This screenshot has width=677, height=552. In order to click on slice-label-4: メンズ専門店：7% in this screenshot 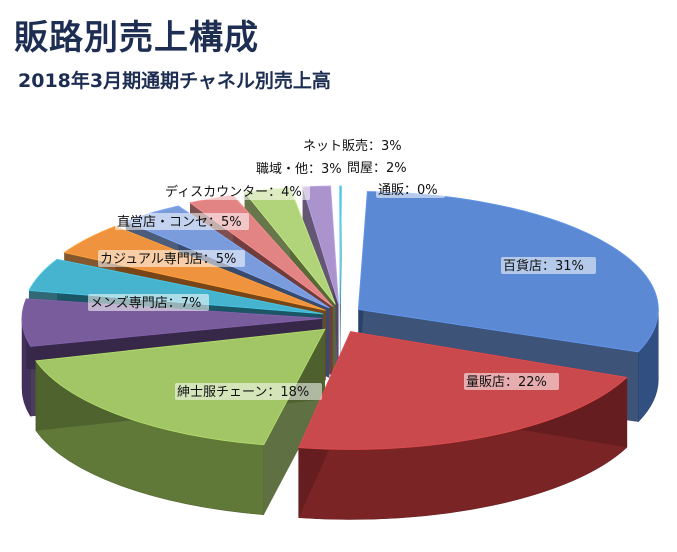, I will do `click(145, 303)`.